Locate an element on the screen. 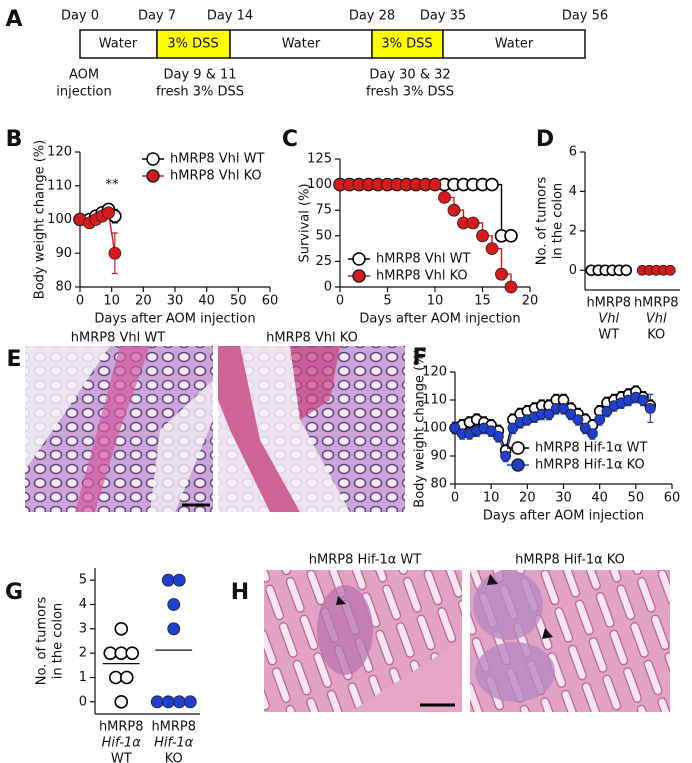 The image size is (692, 763). day-label: Day 35 is located at coordinates (443, 16).